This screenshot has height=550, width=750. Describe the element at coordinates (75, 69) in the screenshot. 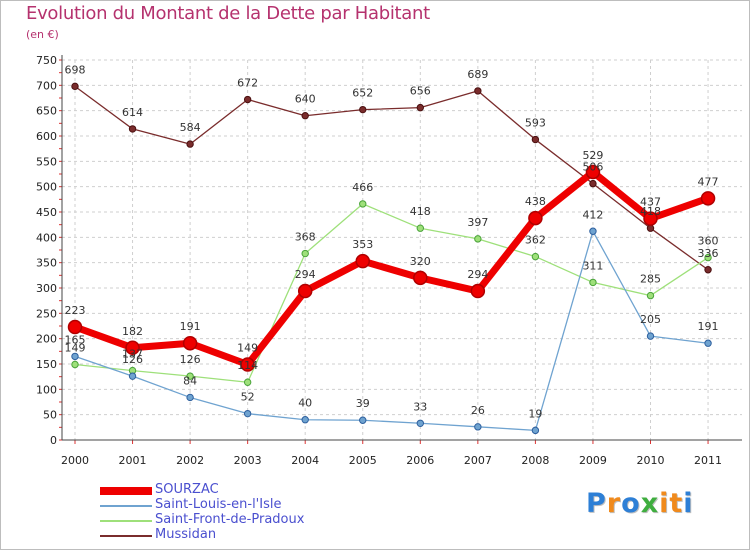

I see `data-label: 698` at that location.